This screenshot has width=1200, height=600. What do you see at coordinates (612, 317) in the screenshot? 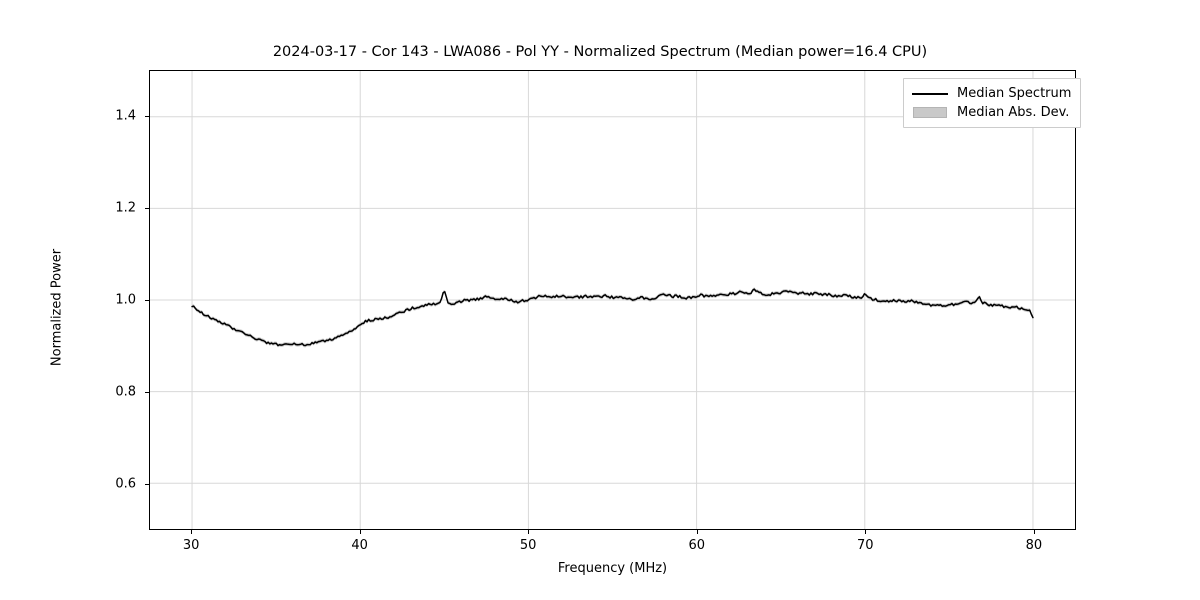
I see `median-spectrum-line` at bounding box center [612, 317].